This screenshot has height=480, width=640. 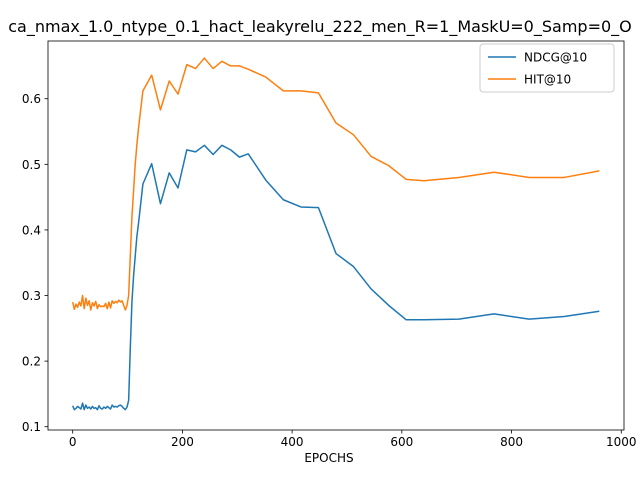 I want to click on y-tick-label: 0.1, so click(x=31, y=427).